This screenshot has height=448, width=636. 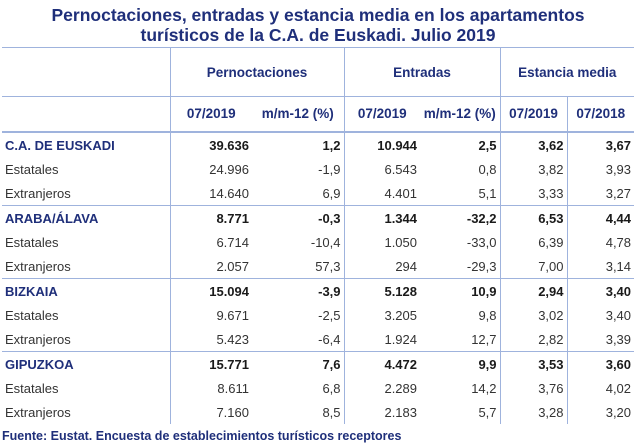 What do you see at coordinates (600, 412) in the screenshot?
I see `table-cell: 3,20` at bounding box center [600, 412].